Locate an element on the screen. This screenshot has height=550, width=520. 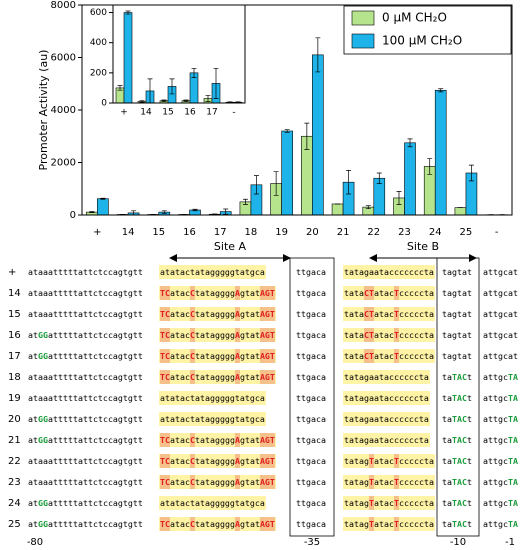
sequence-run: tatag is located at coordinates (356, 524).